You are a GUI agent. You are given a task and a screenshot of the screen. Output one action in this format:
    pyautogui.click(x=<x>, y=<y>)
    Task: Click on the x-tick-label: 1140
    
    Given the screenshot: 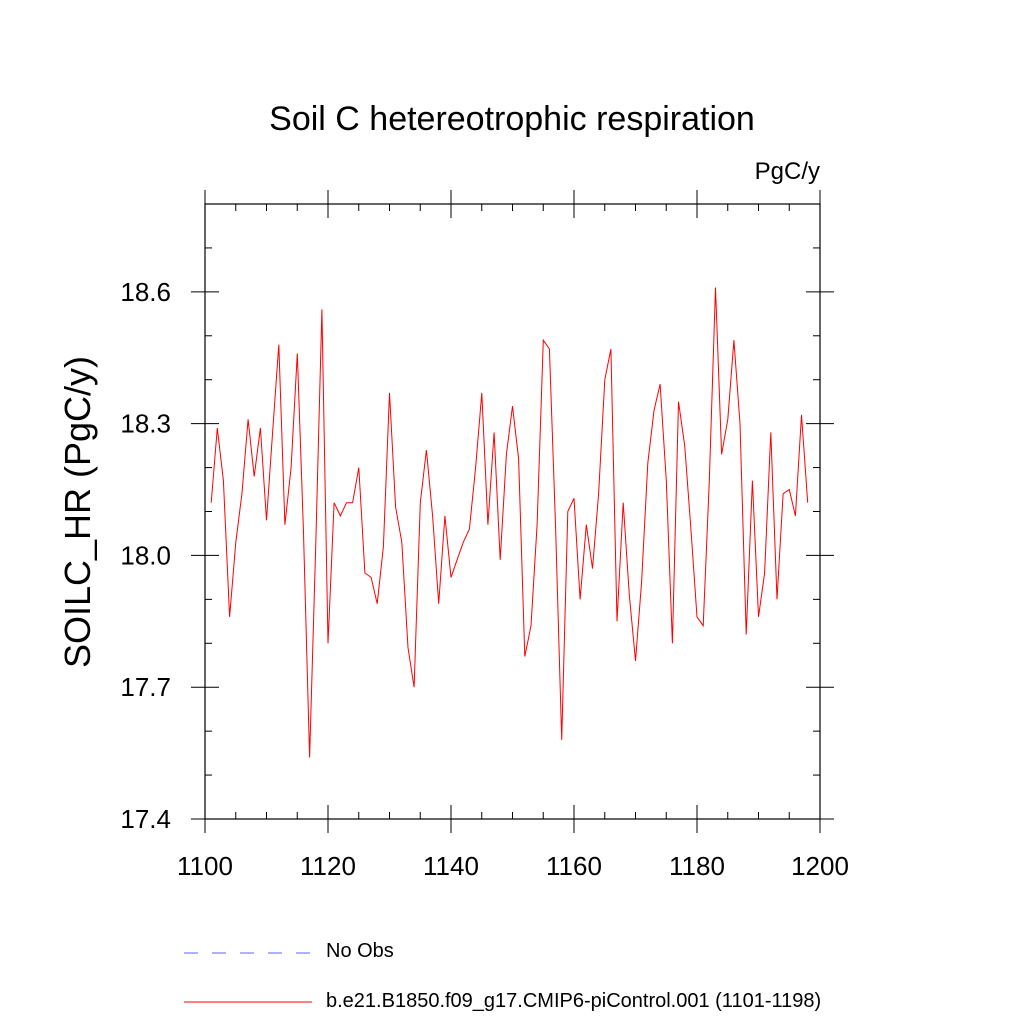 What is the action you would take?
    pyautogui.click(x=451, y=866)
    